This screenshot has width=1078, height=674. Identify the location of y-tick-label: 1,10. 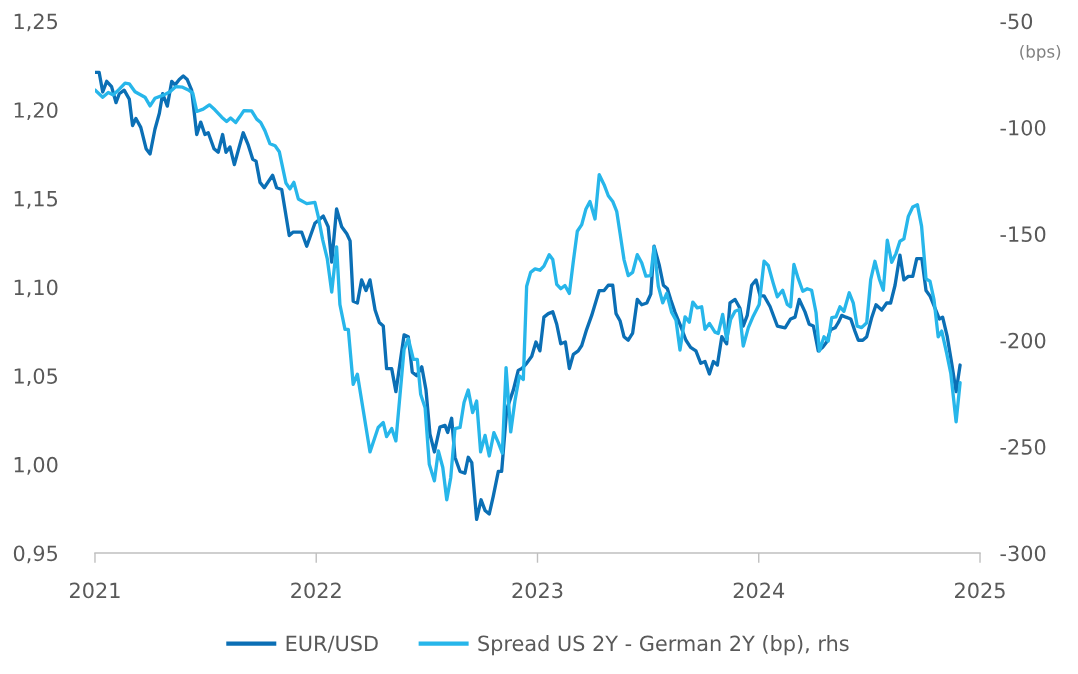
(36, 288).